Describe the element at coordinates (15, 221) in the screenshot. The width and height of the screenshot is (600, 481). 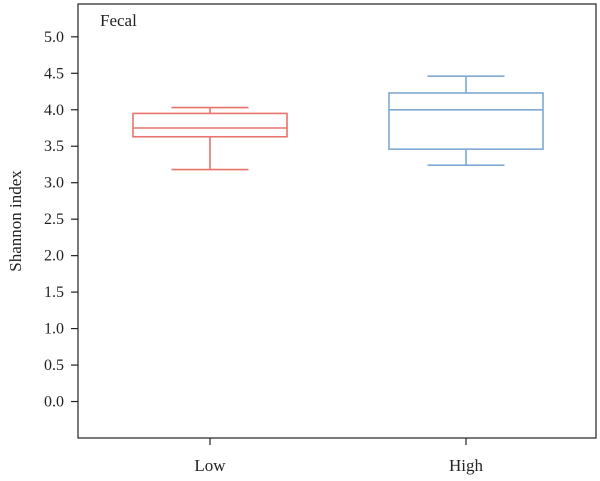
I see `y-axis-label: Shannon index` at that location.